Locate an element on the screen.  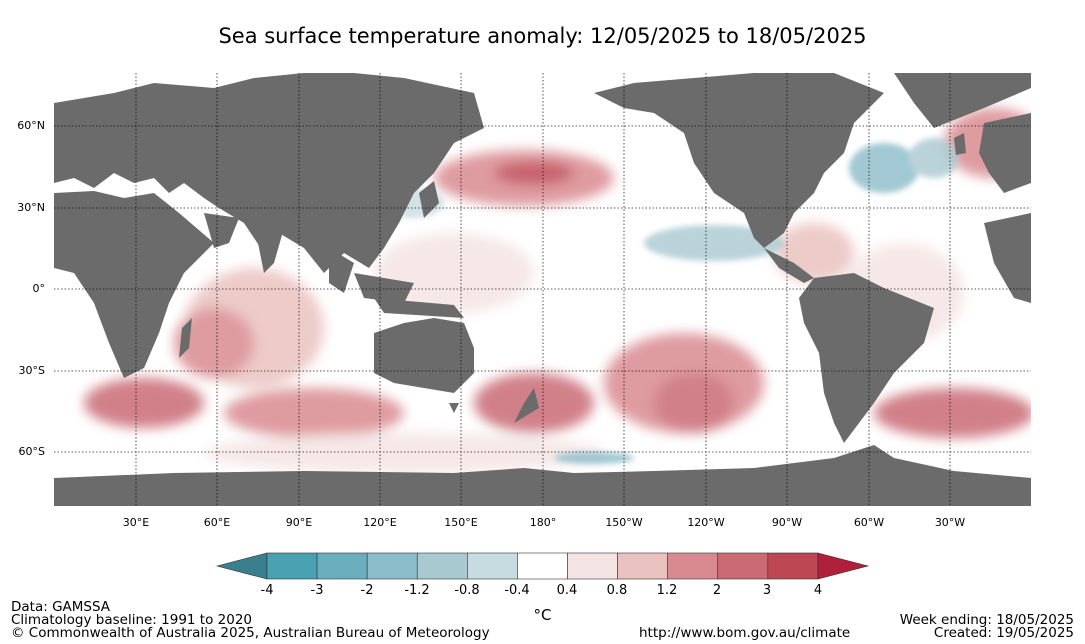
lat-label-30n: 30°N is located at coordinates (31, 207).